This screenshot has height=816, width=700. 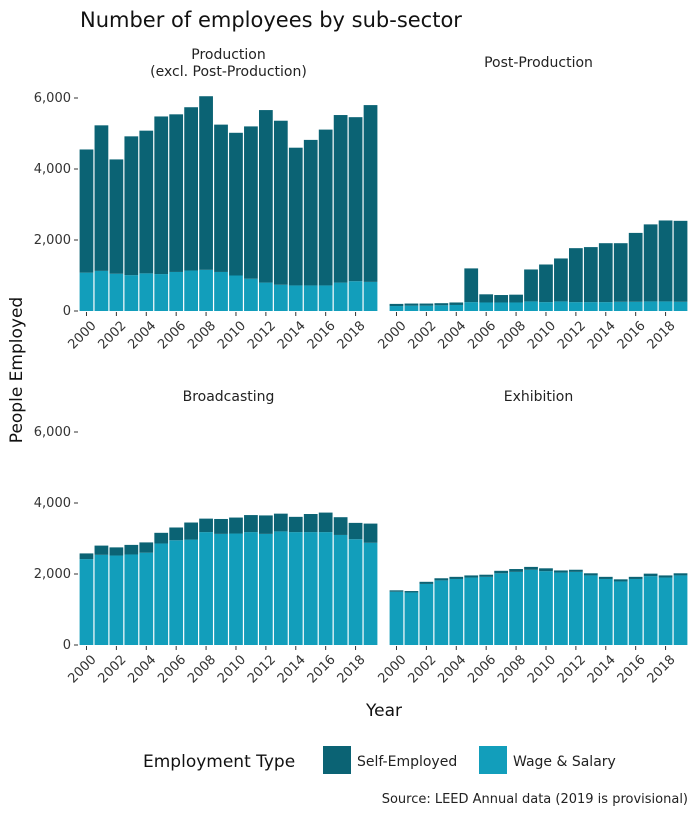 What do you see at coordinates (251, 202) in the screenshot?
I see `bar-self-employed-2011` at bounding box center [251, 202].